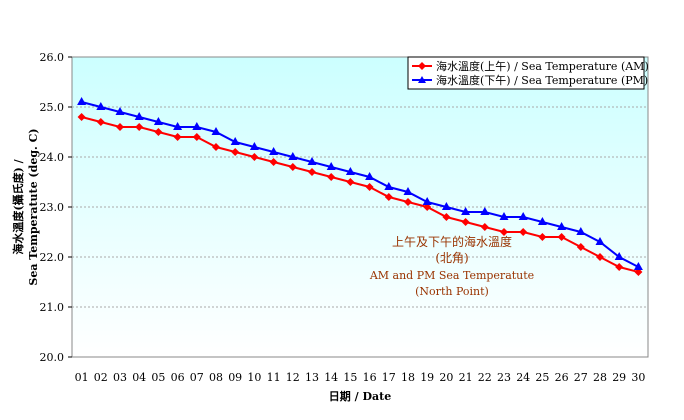 This screenshot has height=420, width=684. What do you see at coordinates (331, 377) in the screenshot?
I see `x-tick-label: 14` at bounding box center [331, 377].